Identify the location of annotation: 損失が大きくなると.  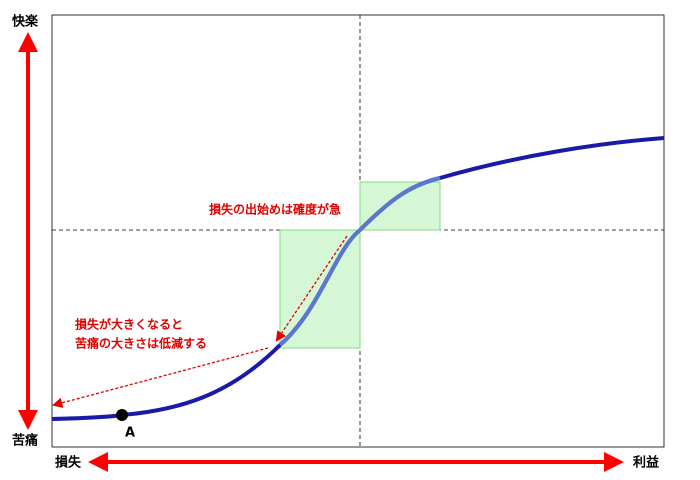
(129, 324).